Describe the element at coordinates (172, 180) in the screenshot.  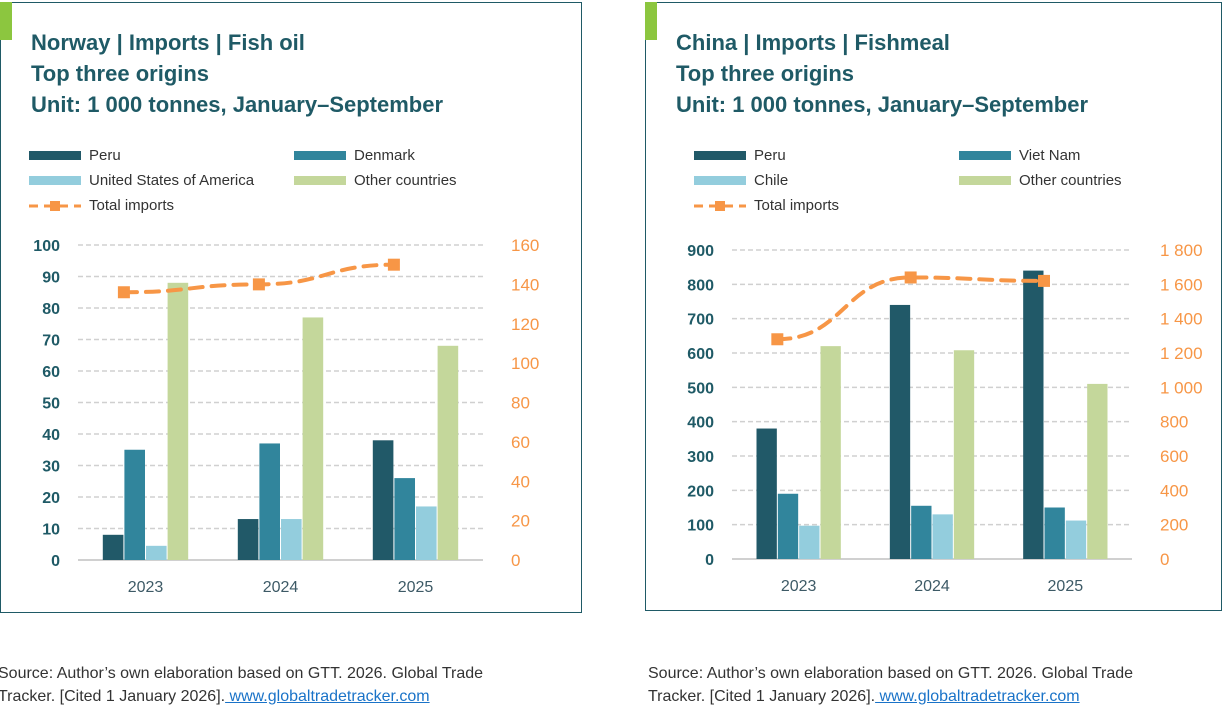
I see `legend-label: United States of America` at that location.